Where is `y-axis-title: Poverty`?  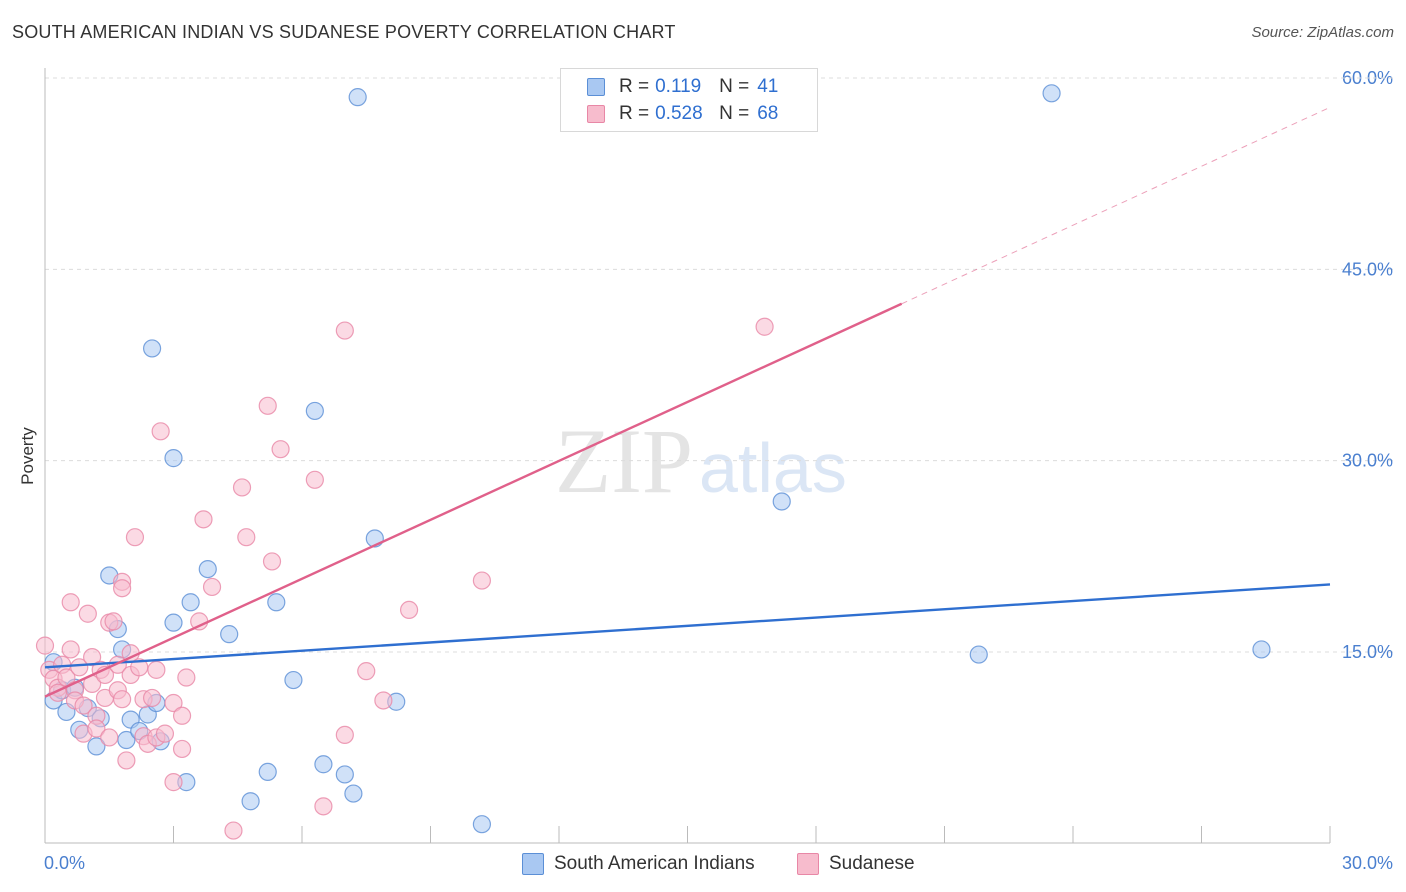 y-axis-title: Poverty is located at coordinates (27, 456).